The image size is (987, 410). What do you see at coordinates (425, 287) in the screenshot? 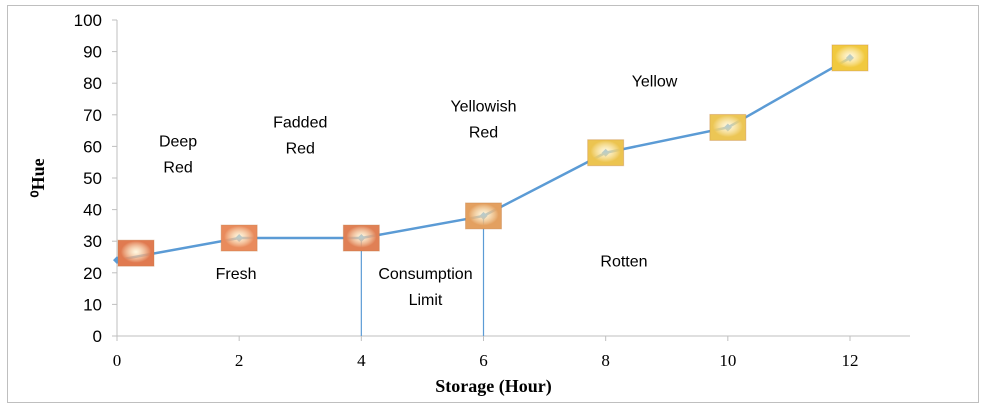
I see `stage-annotation: Consumption Limit` at bounding box center [425, 287].